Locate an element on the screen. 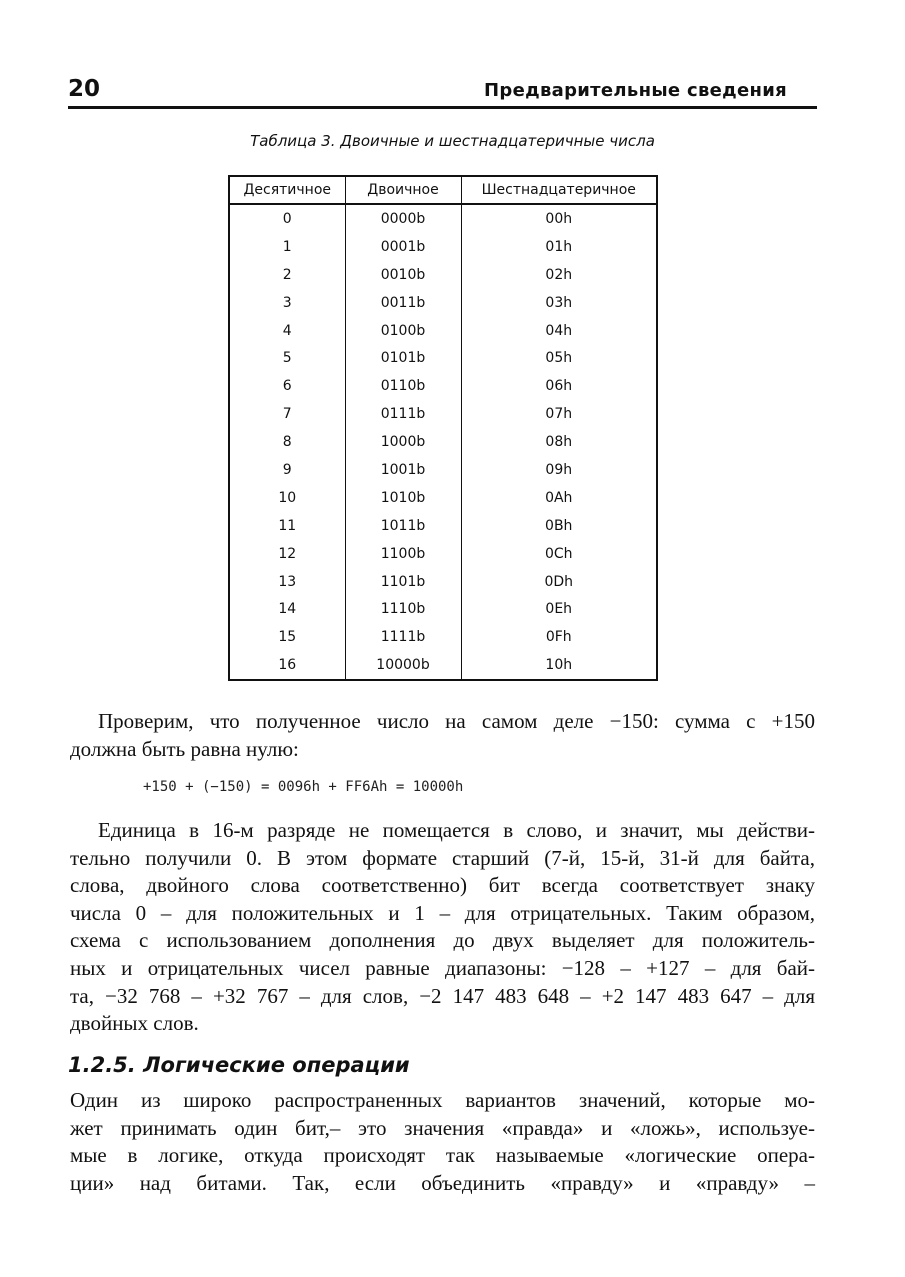 The image size is (905, 1277). table-row: 16 10000b 10h is located at coordinates (443, 666).